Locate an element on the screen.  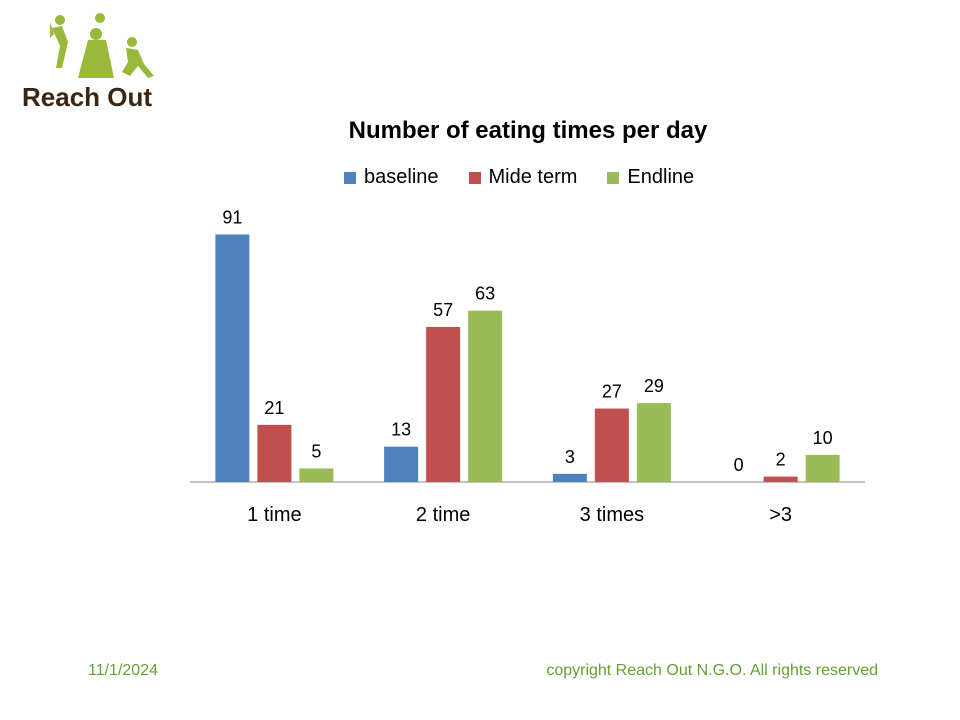
reach-out-logo: Reach Out is located at coordinates (100, 62).